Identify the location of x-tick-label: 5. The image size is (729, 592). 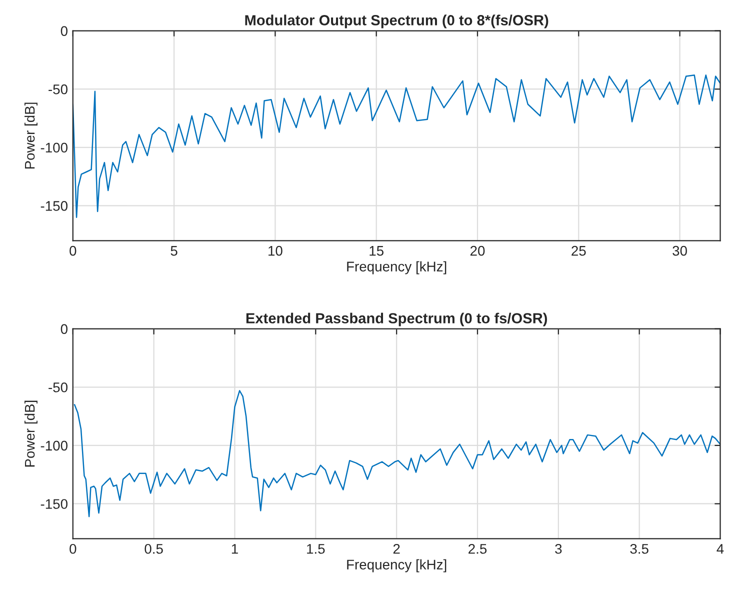
(174, 251).